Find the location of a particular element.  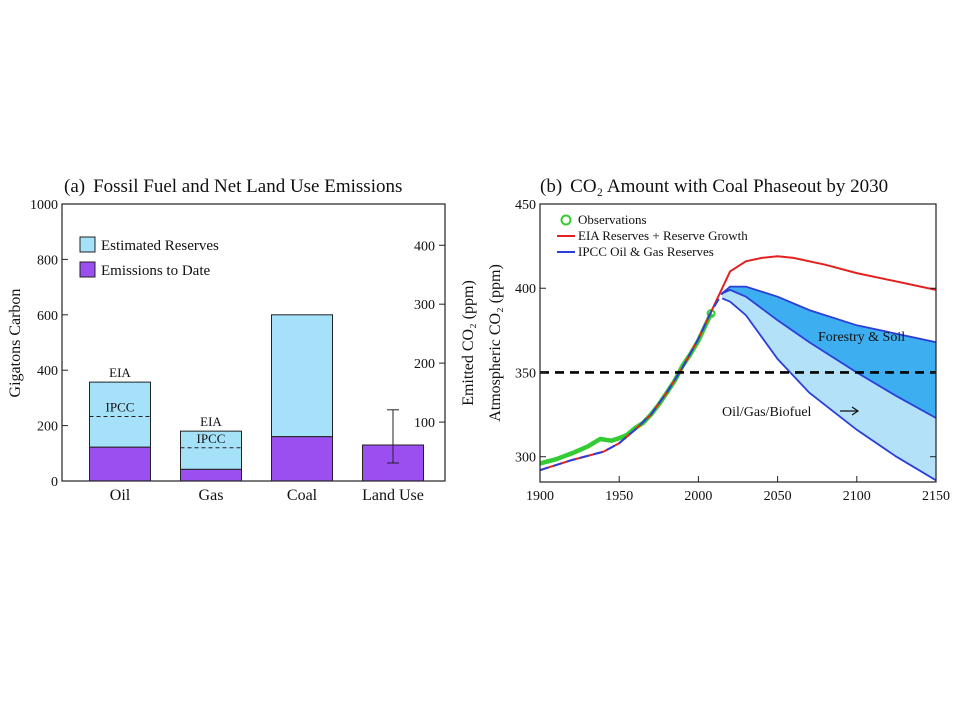

ytick-label-200: 200 is located at coordinates (47, 427).